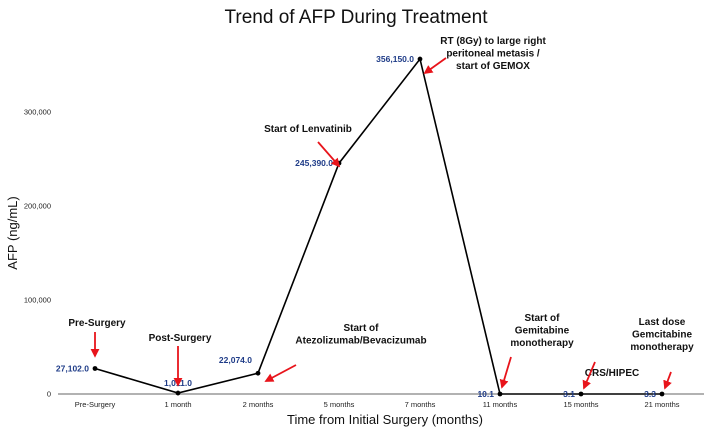  Describe the element at coordinates (542, 331) in the screenshot. I see `annotation-text: Start of Gemitabine monotherapy` at that location.